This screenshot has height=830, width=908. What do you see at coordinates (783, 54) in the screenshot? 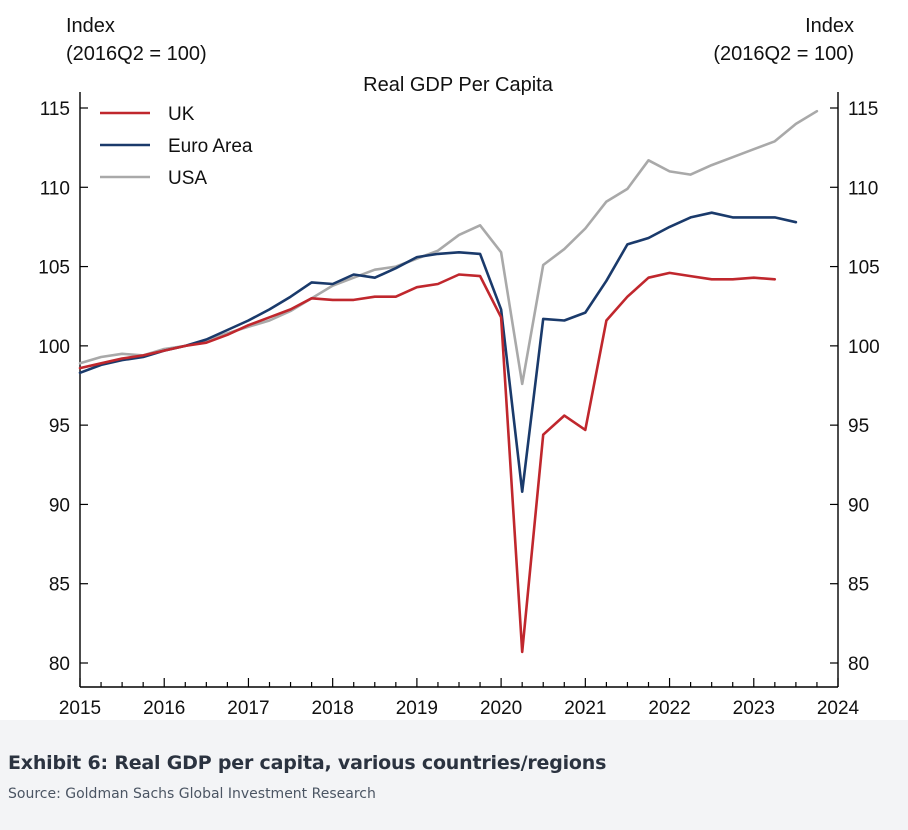
I see `right-axis-label-line2: (2016Q2 = 100)` at bounding box center [783, 54].